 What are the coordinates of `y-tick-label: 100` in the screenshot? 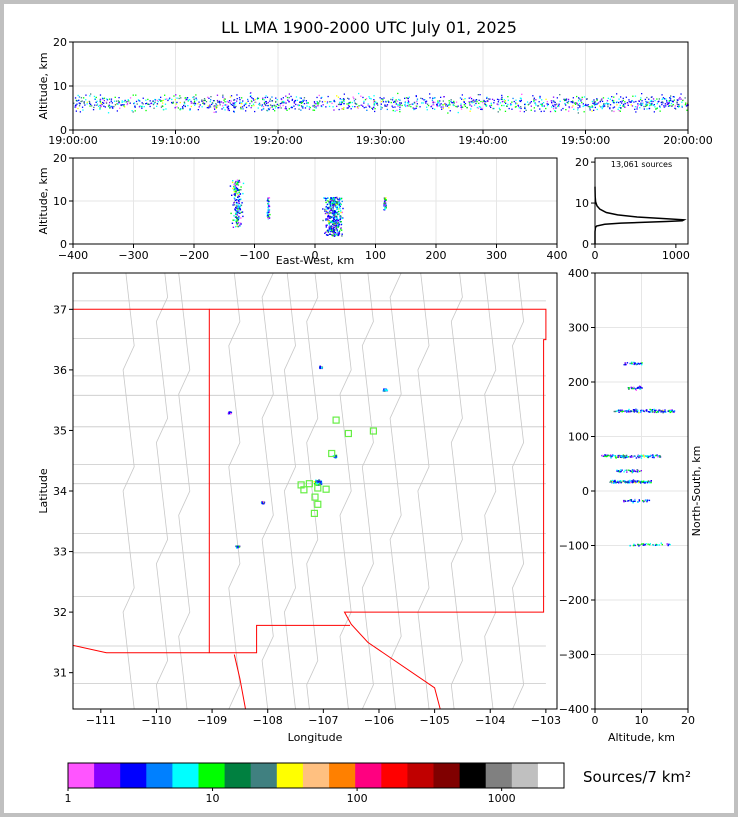 It's located at (578, 437).